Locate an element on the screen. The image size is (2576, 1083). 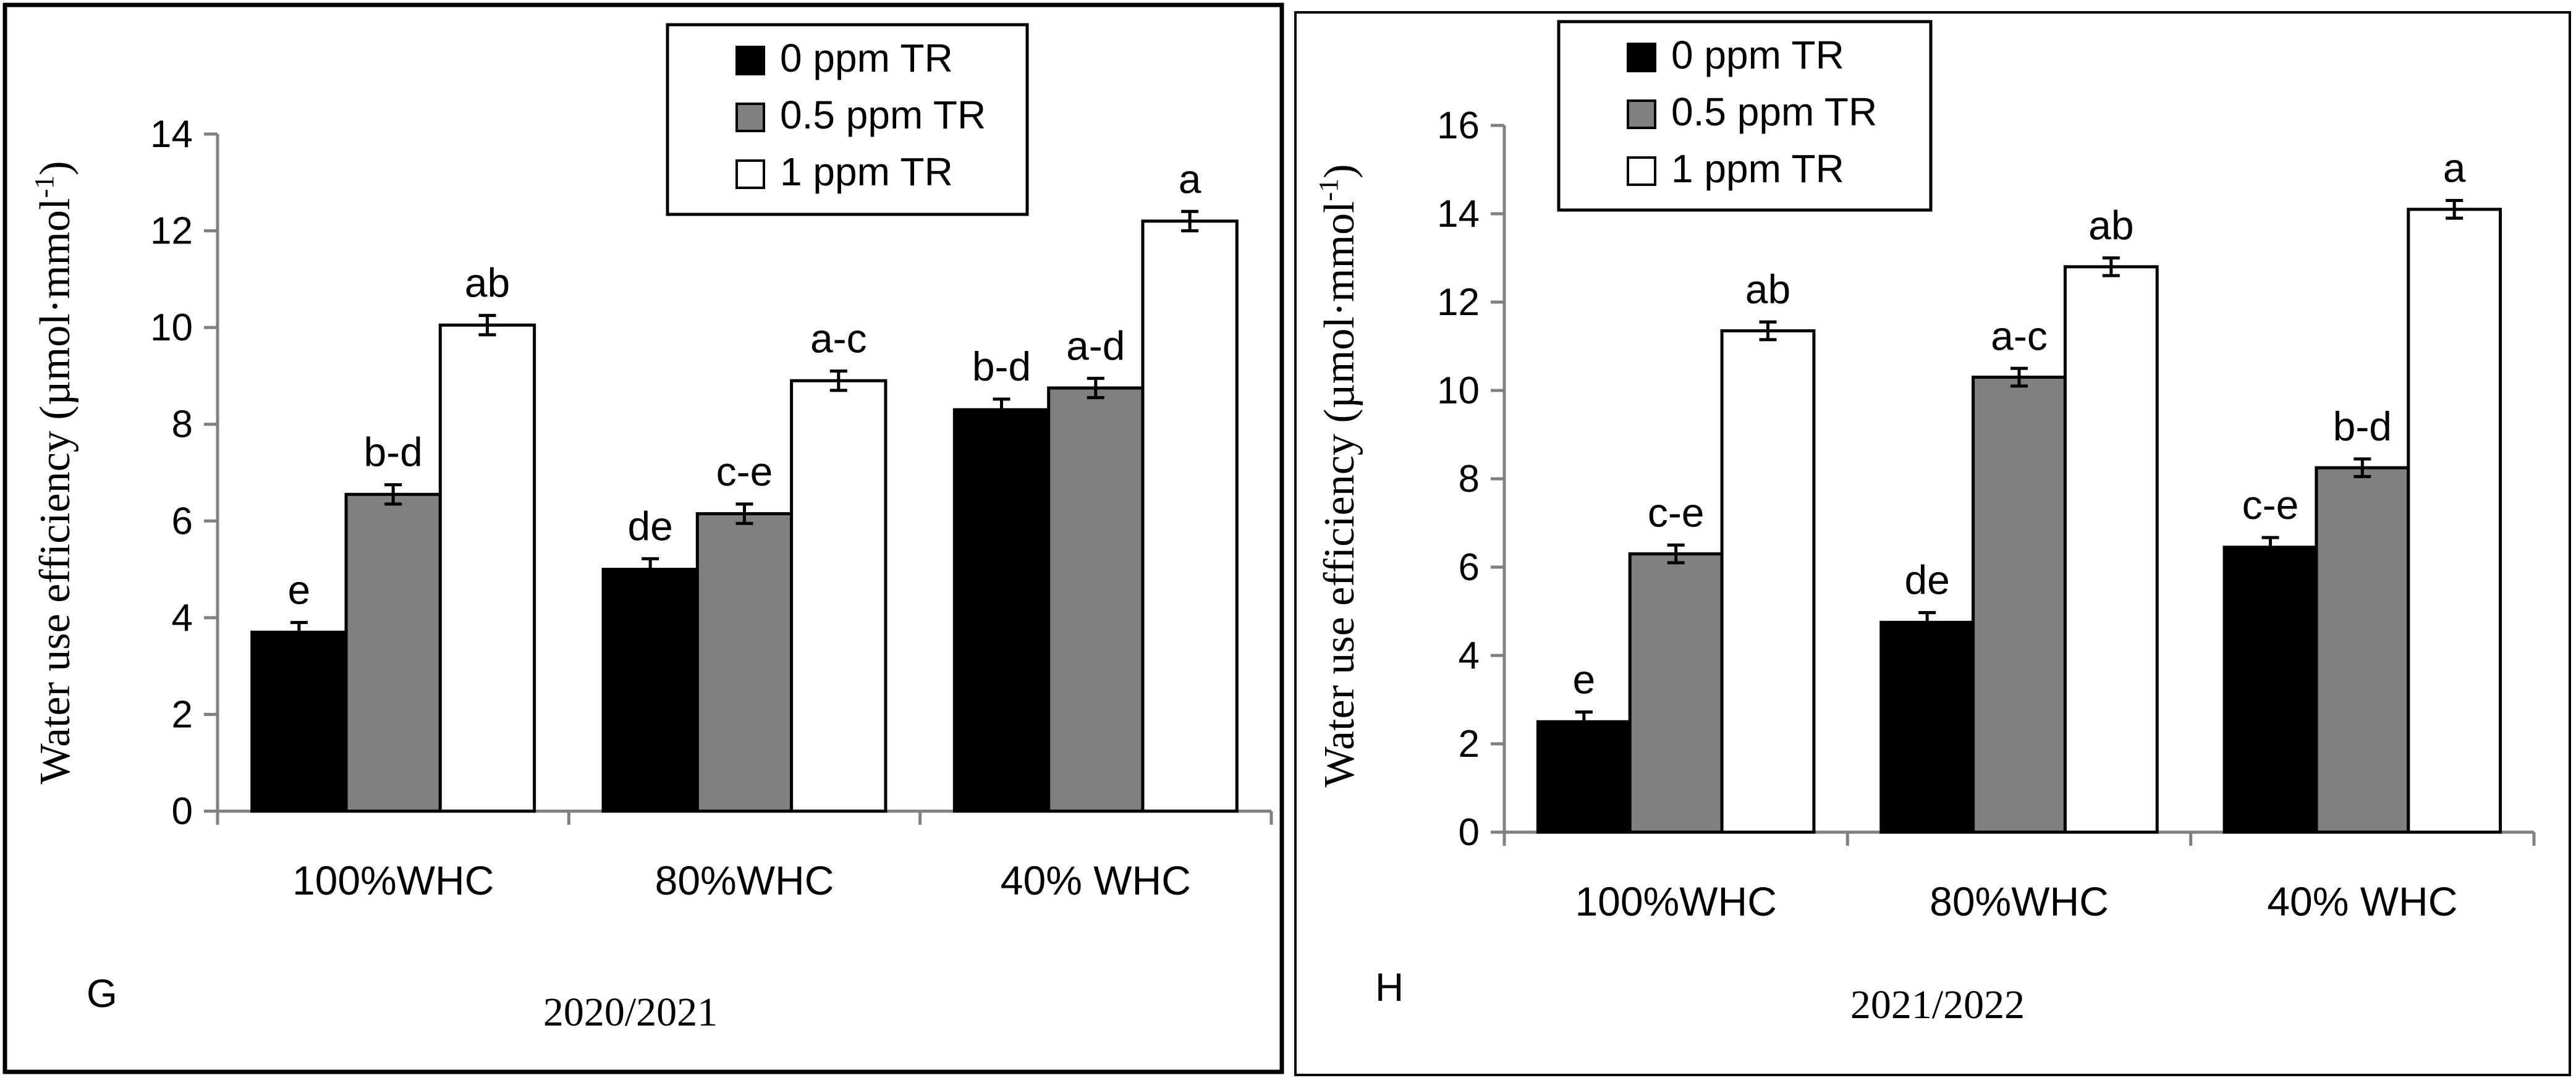
y-tick-label: 16 is located at coordinates (1458, 125).